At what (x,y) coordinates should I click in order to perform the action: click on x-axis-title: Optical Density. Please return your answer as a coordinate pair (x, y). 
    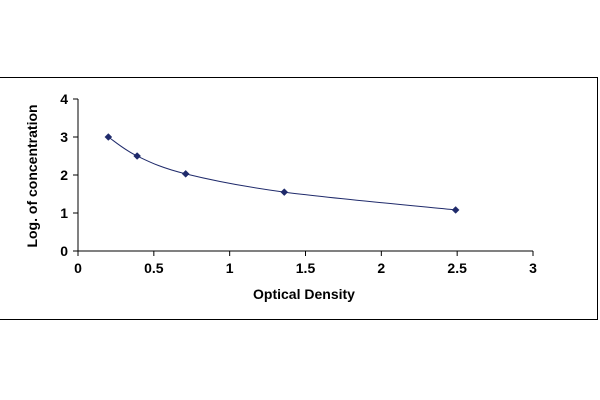
    Looking at the image, I should click on (304, 294).